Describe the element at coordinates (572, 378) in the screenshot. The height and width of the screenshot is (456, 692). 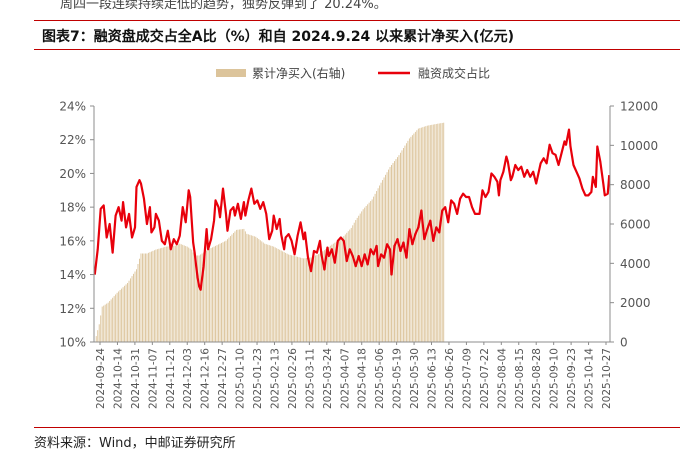
I see `x-tick-label: 2025-09-23` at that location.